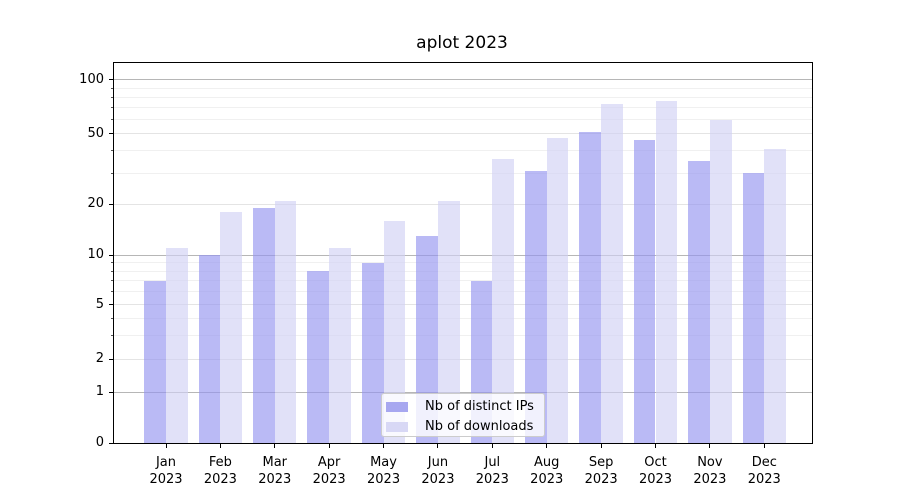  What do you see at coordinates (710, 471) in the screenshot?
I see `x-tick-label-nov: Nov 2023` at bounding box center [710, 471].